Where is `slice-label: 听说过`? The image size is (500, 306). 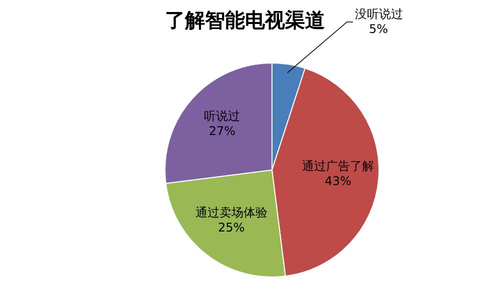
slice-label: 听说过 is located at coordinates (222, 116).